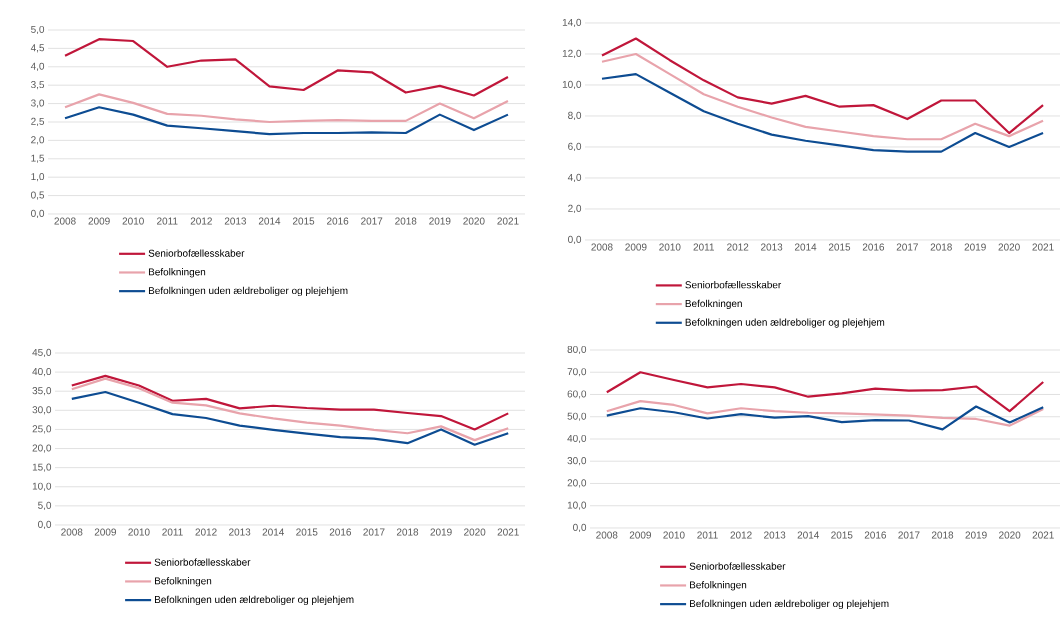 The height and width of the screenshot is (637, 1063). What do you see at coordinates (42, 372) in the screenshot?
I see `y-tick-label: 40,0` at bounding box center [42, 372].